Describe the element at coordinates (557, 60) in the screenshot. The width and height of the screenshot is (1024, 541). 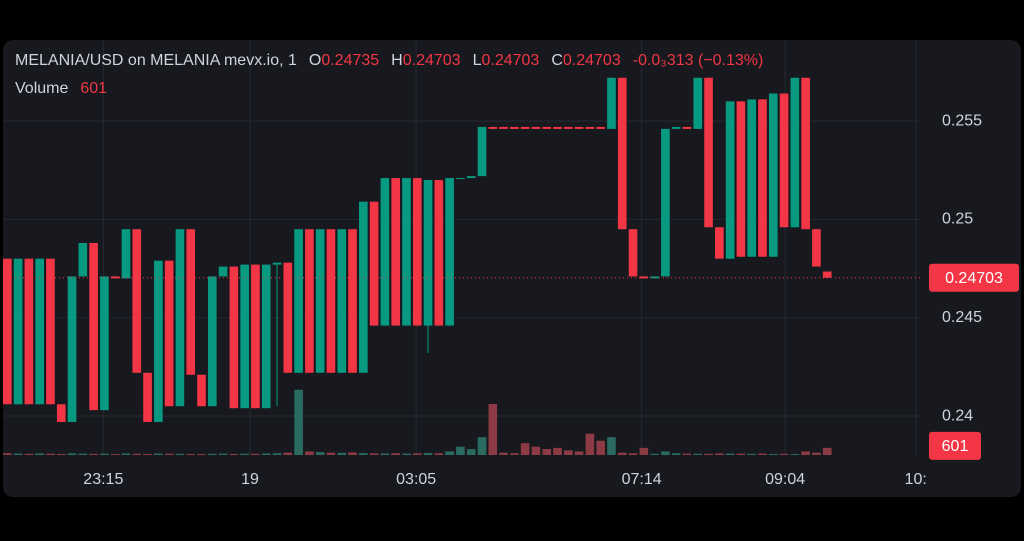
I see `ohlc-label: C` at that location.